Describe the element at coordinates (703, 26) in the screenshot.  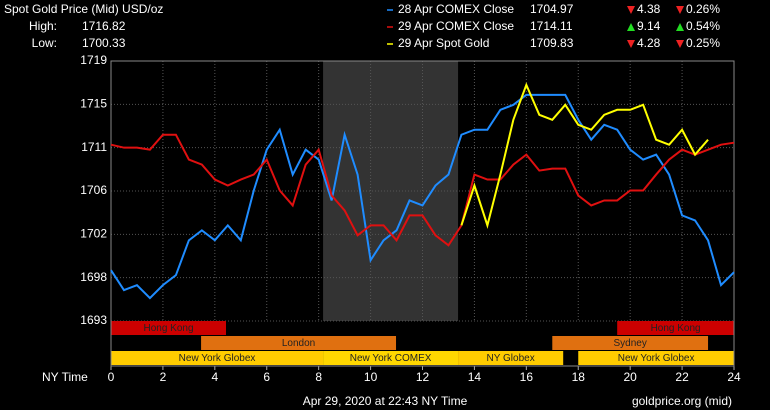
I see `legend-change-pct: 0.54%` at that location.